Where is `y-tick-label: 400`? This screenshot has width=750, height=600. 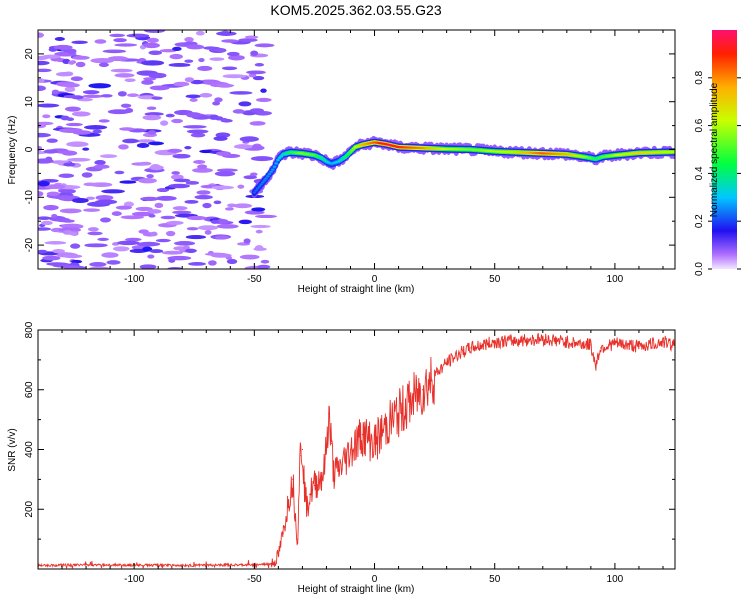
y-tick-label: 400 is located at coordinates (29, 449).